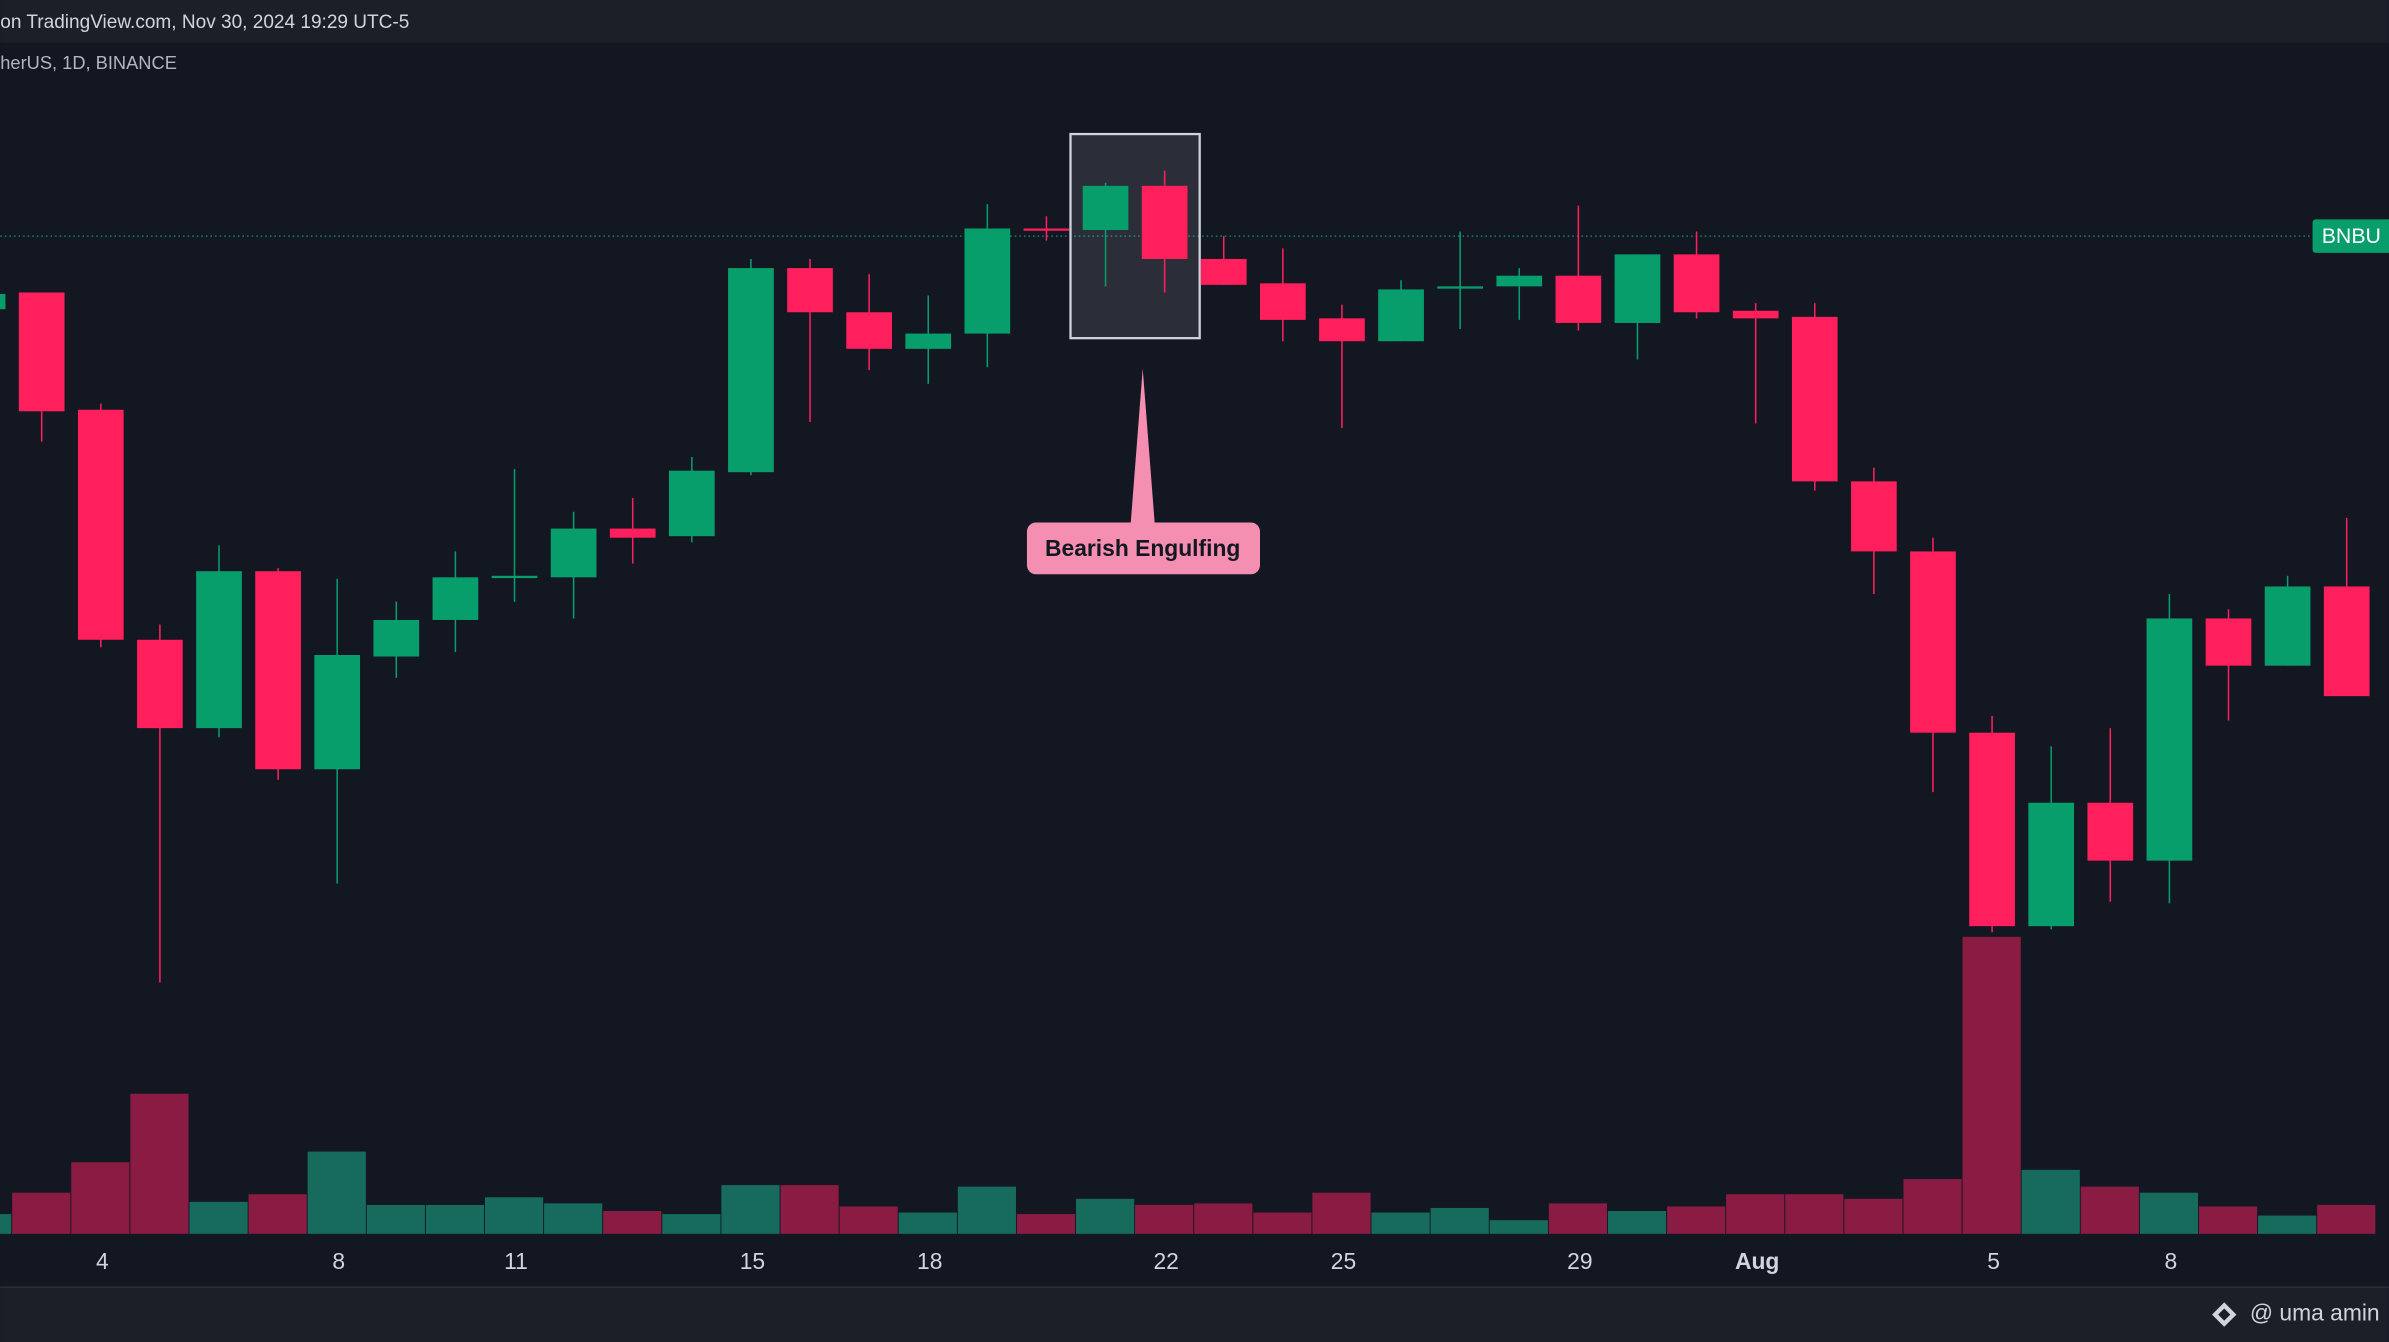 This screenshot has width=2389, height=1342. What do you see at coordinates (929, 1261) in the screenshot?
I see `x-tick-label: 18` at bounding box center [929, 1261].